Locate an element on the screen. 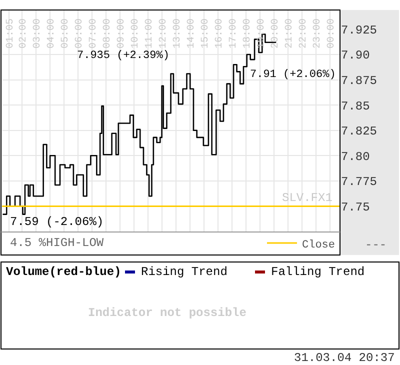 This screenshot has height=365, width=400. legend-label: Falling Trend is located at coordinates (318, 272).